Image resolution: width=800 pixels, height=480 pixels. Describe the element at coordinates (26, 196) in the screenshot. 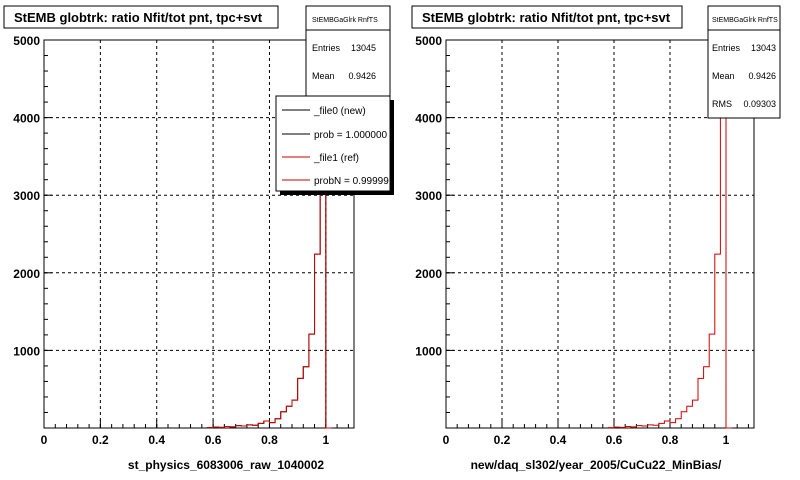

I see `left-y-tick-label: 3000` at that location.